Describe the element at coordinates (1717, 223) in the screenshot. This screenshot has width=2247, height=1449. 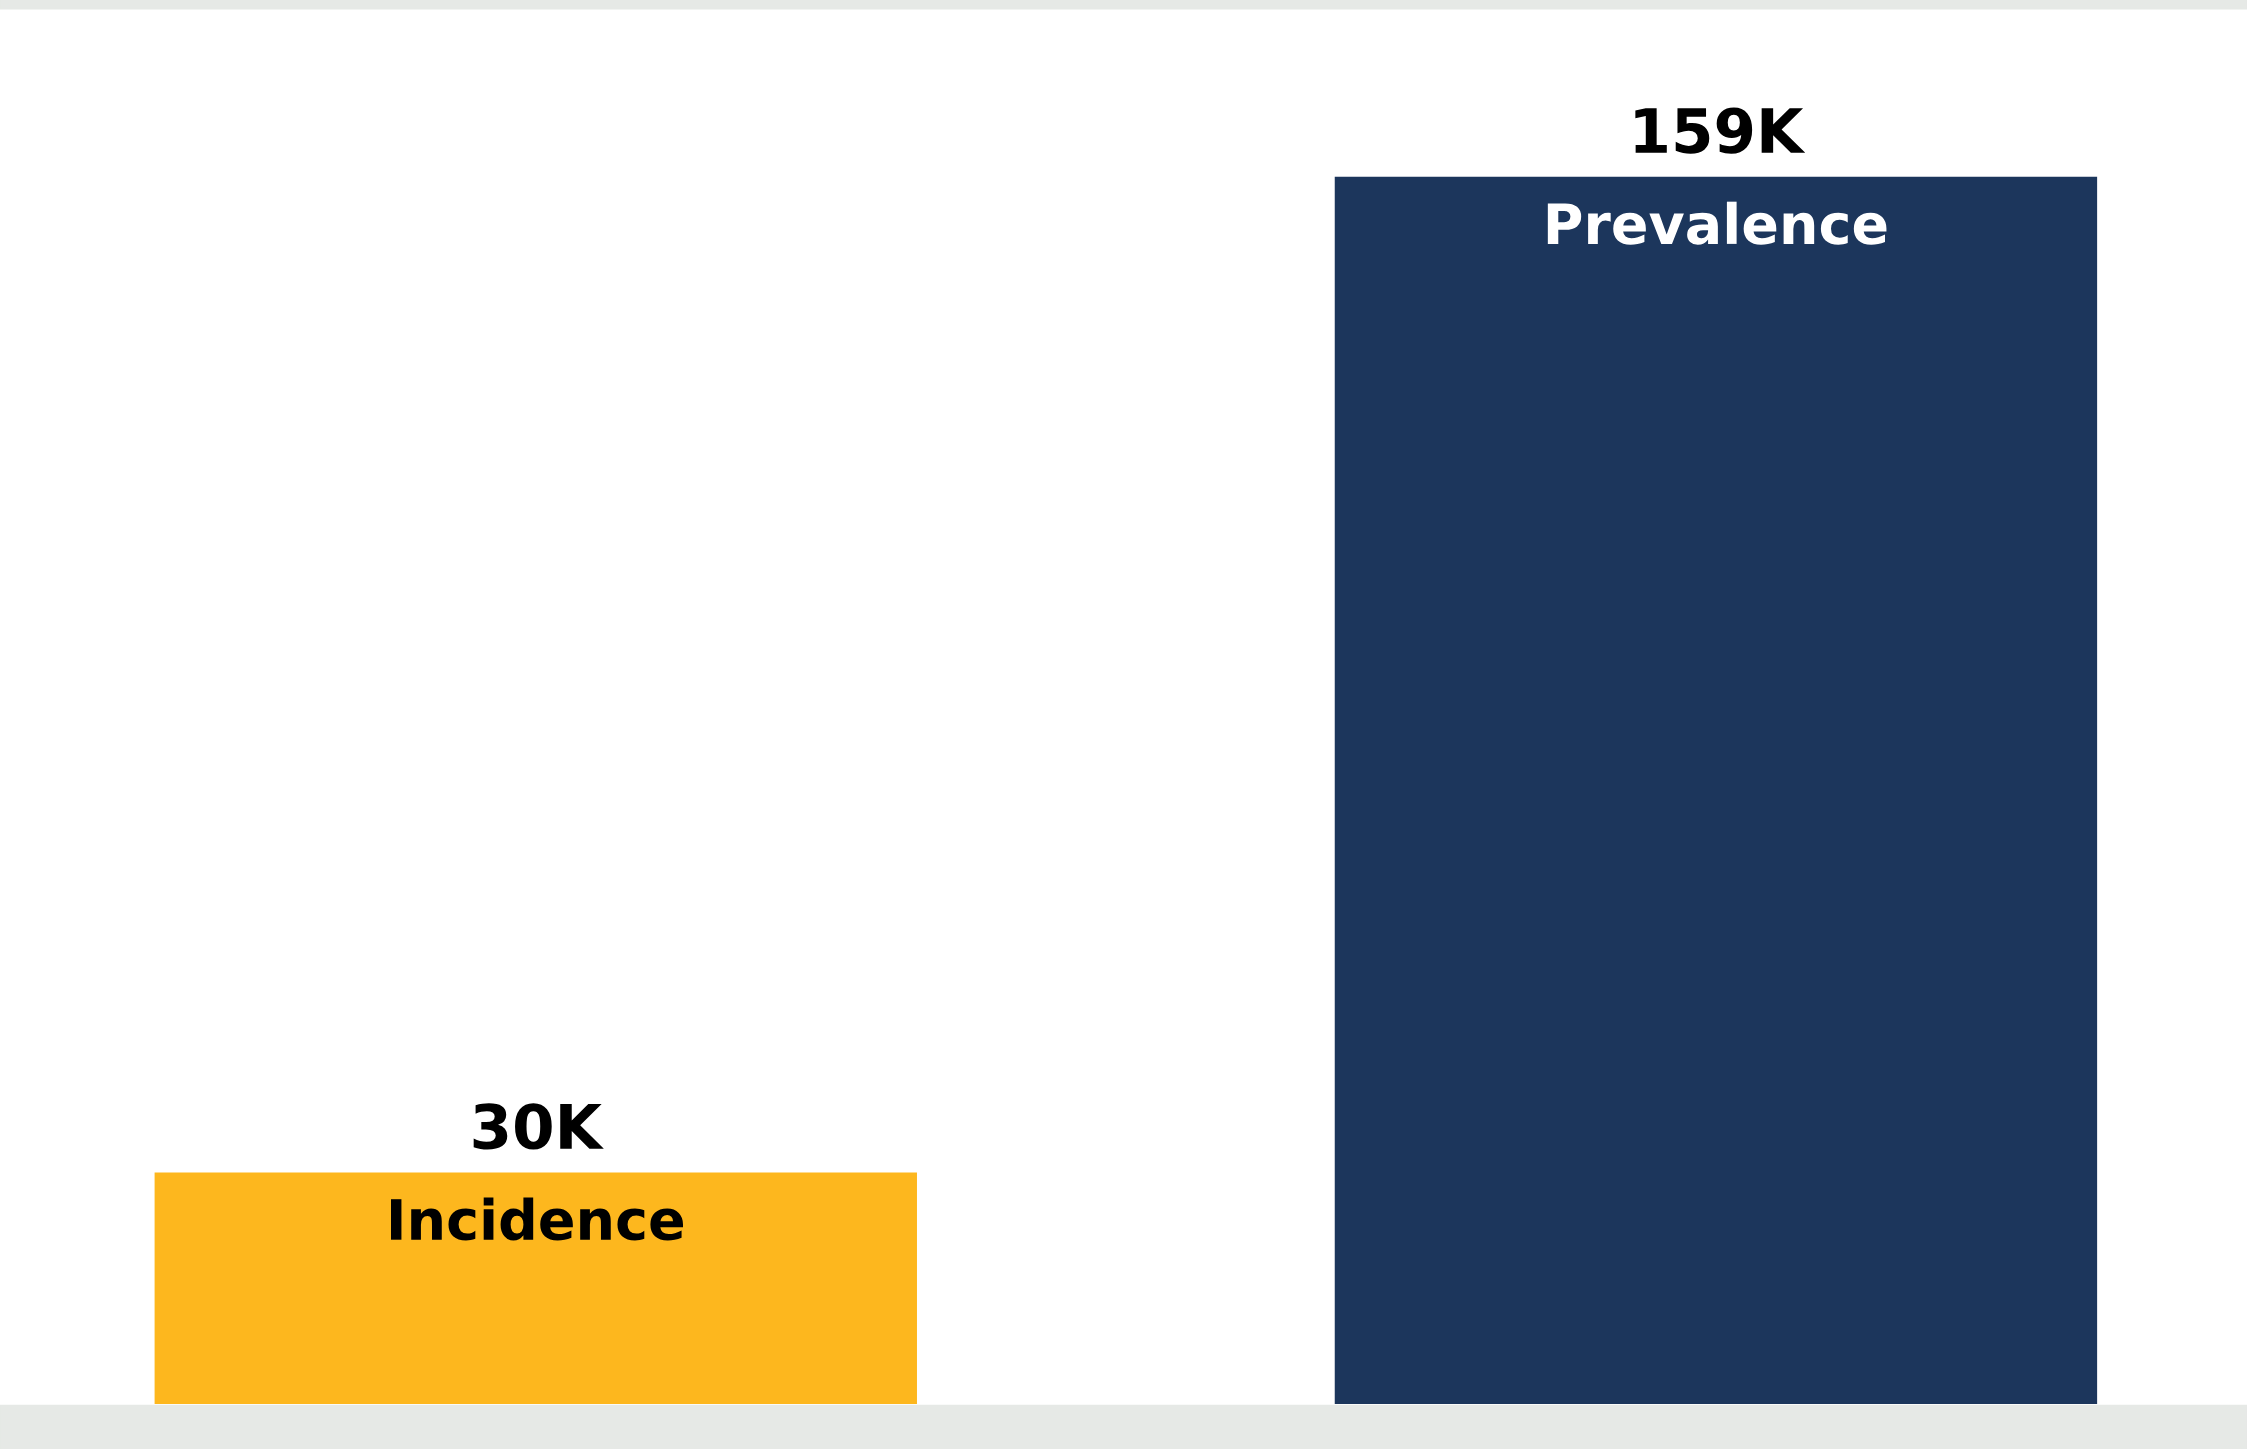
I see `x-tick-label: Prevalence` at that location.